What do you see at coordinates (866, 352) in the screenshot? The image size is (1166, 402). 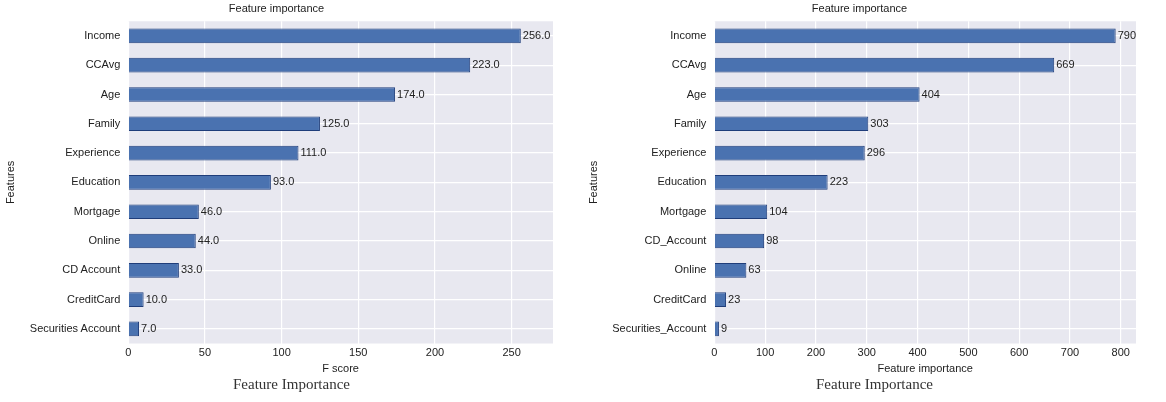 I see `x-tick-label: 300` at bounding box center [866, 352].